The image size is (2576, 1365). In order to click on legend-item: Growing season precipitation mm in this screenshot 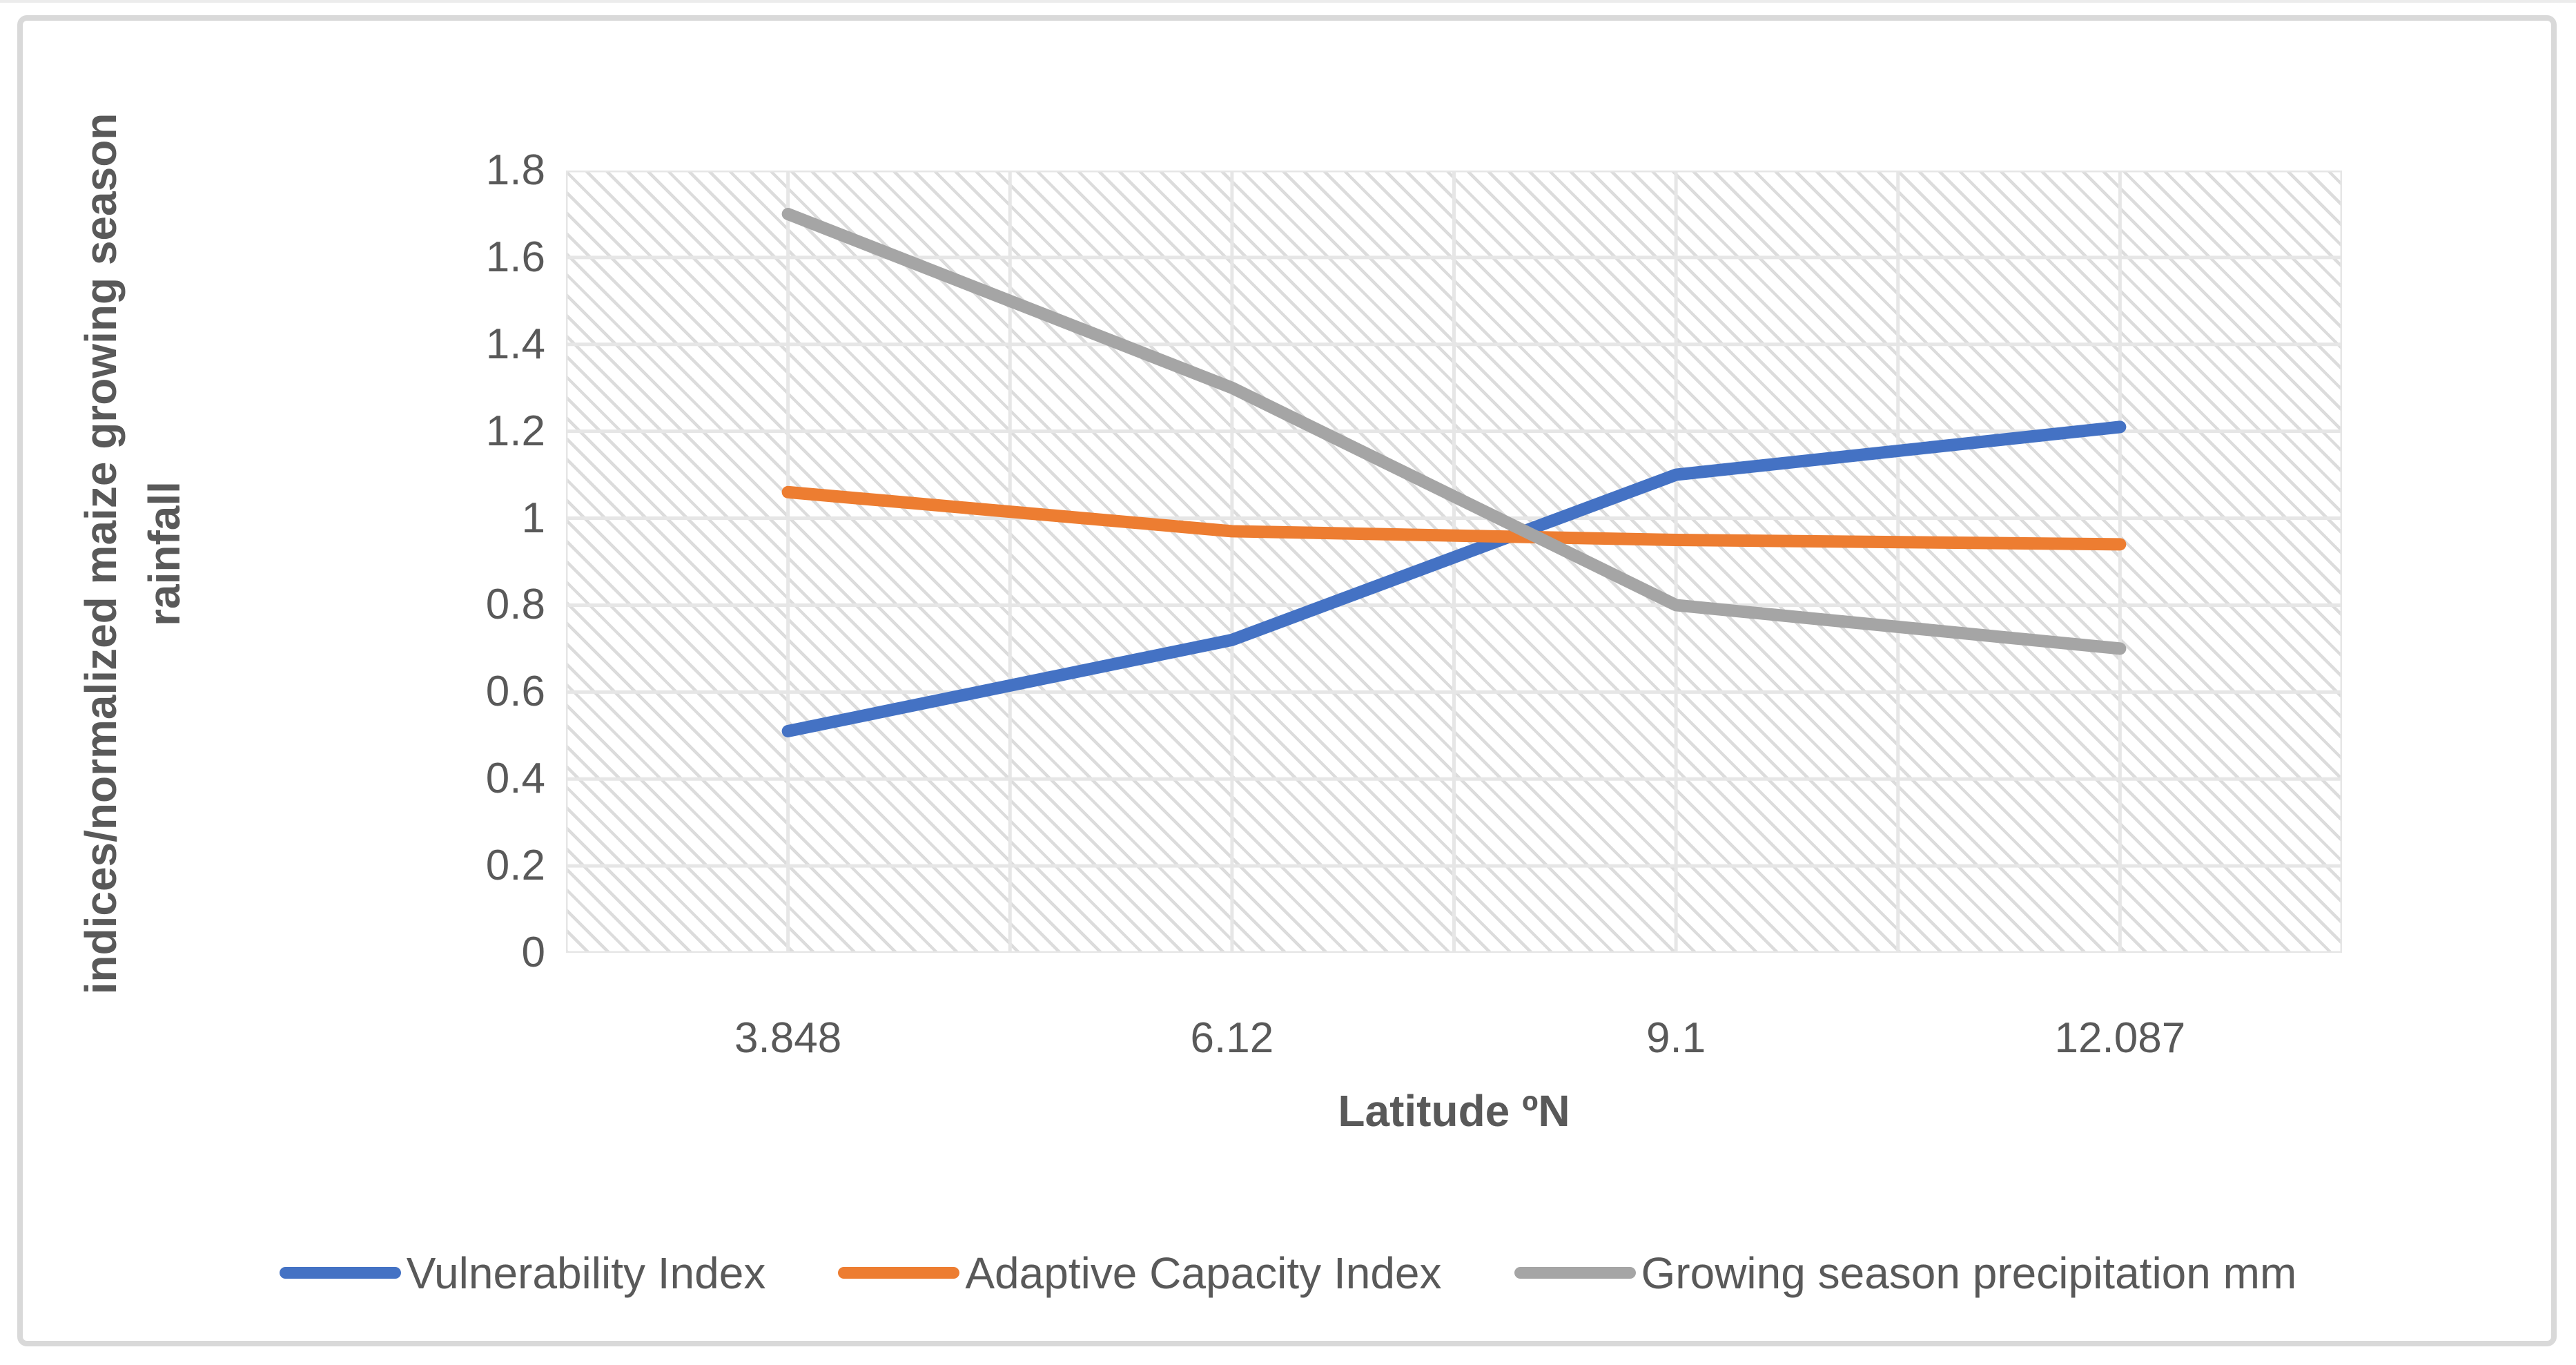, I will do `click(1905, 1273)`.